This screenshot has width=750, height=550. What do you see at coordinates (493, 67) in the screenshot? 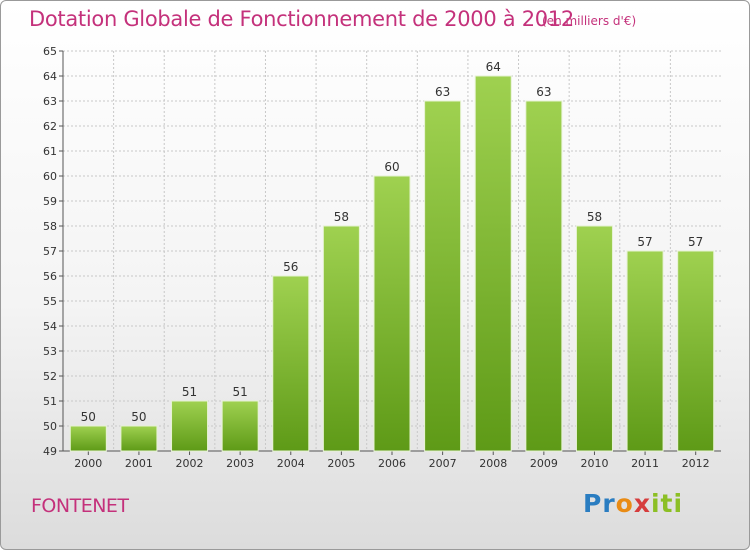
I see `value-label-2008: 64` at bounding box center [493, 67].